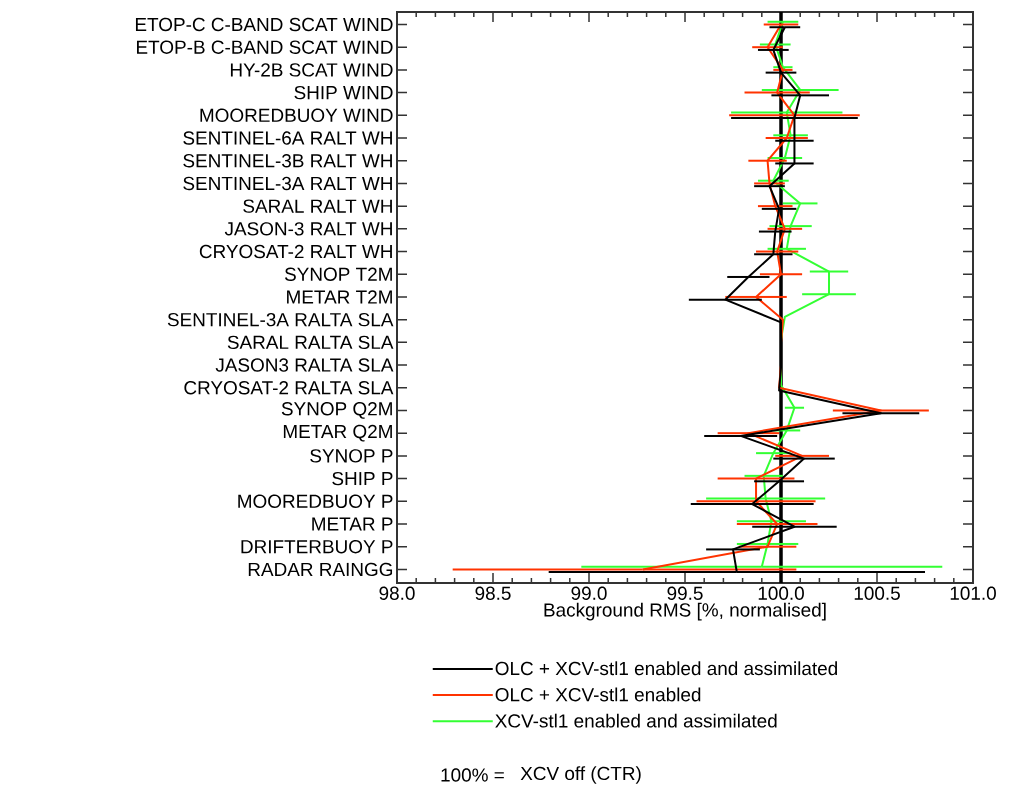 The image size is (1029, 785). I want to click on legend-label: OLC + XCV-stl1 enabled, so click(598, 694).